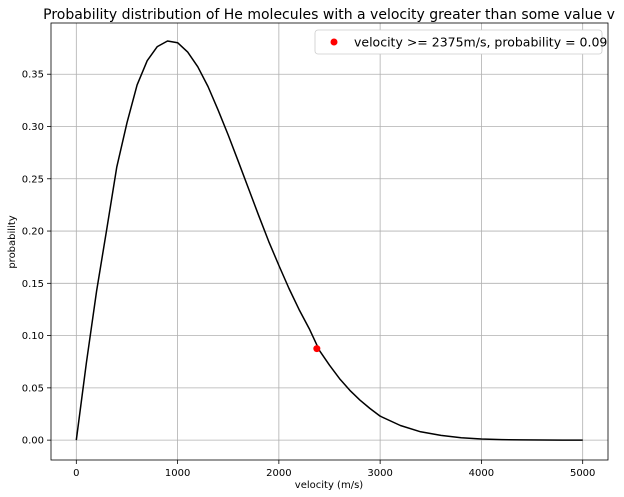  Describe the element at coordinates (12, 241) in the screenshot. I see `y-axis-label: probability` at that location.